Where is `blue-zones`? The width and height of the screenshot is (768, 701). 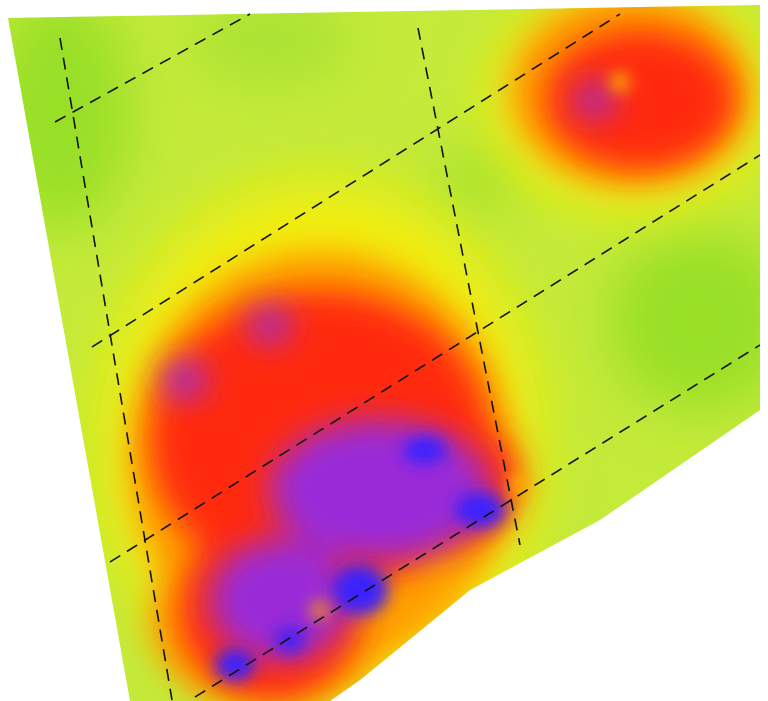 blue-zones is located at coordinates (360, 558).